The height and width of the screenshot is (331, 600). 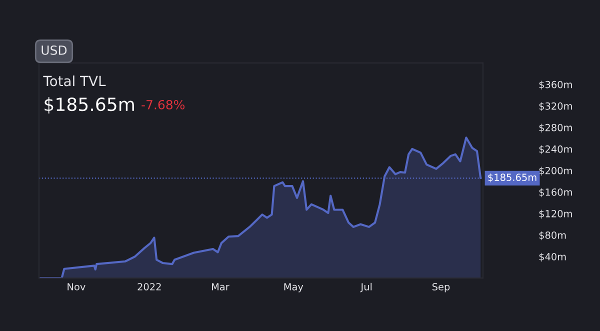 I want to click on y-tick-label: $200m, so click(x=555, y=171).